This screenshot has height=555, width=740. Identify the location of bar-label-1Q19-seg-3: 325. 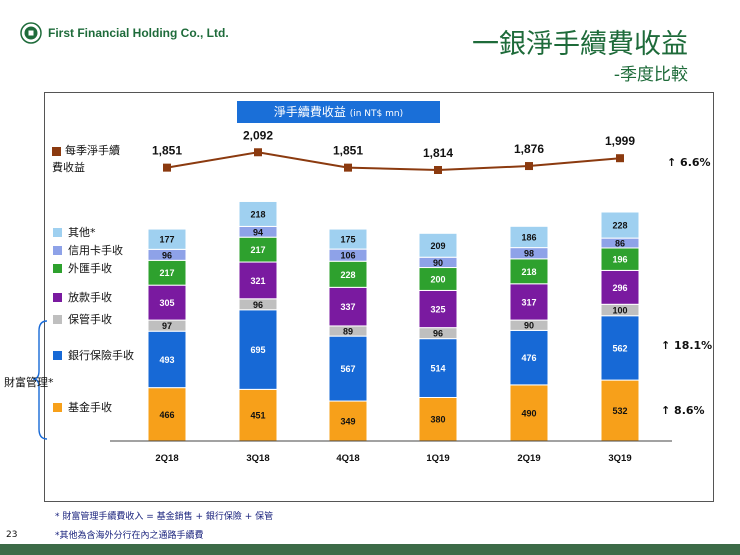
(437, 310).